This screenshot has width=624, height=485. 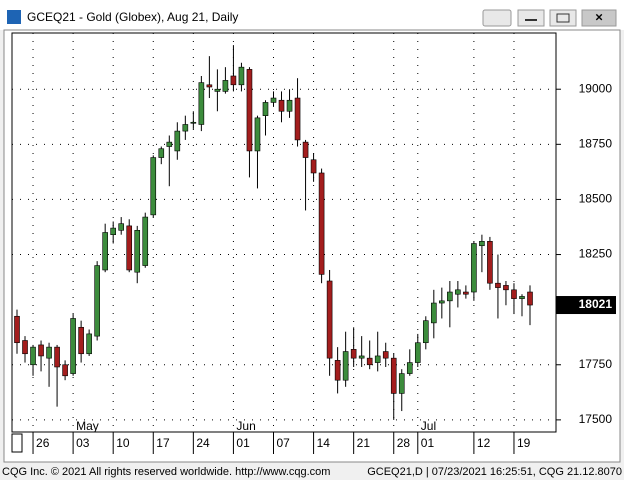 What do you see at coordinates (596, 143) in the screenshot?
I see `y-tick-label: 18750` at bounding box center [596, 143].